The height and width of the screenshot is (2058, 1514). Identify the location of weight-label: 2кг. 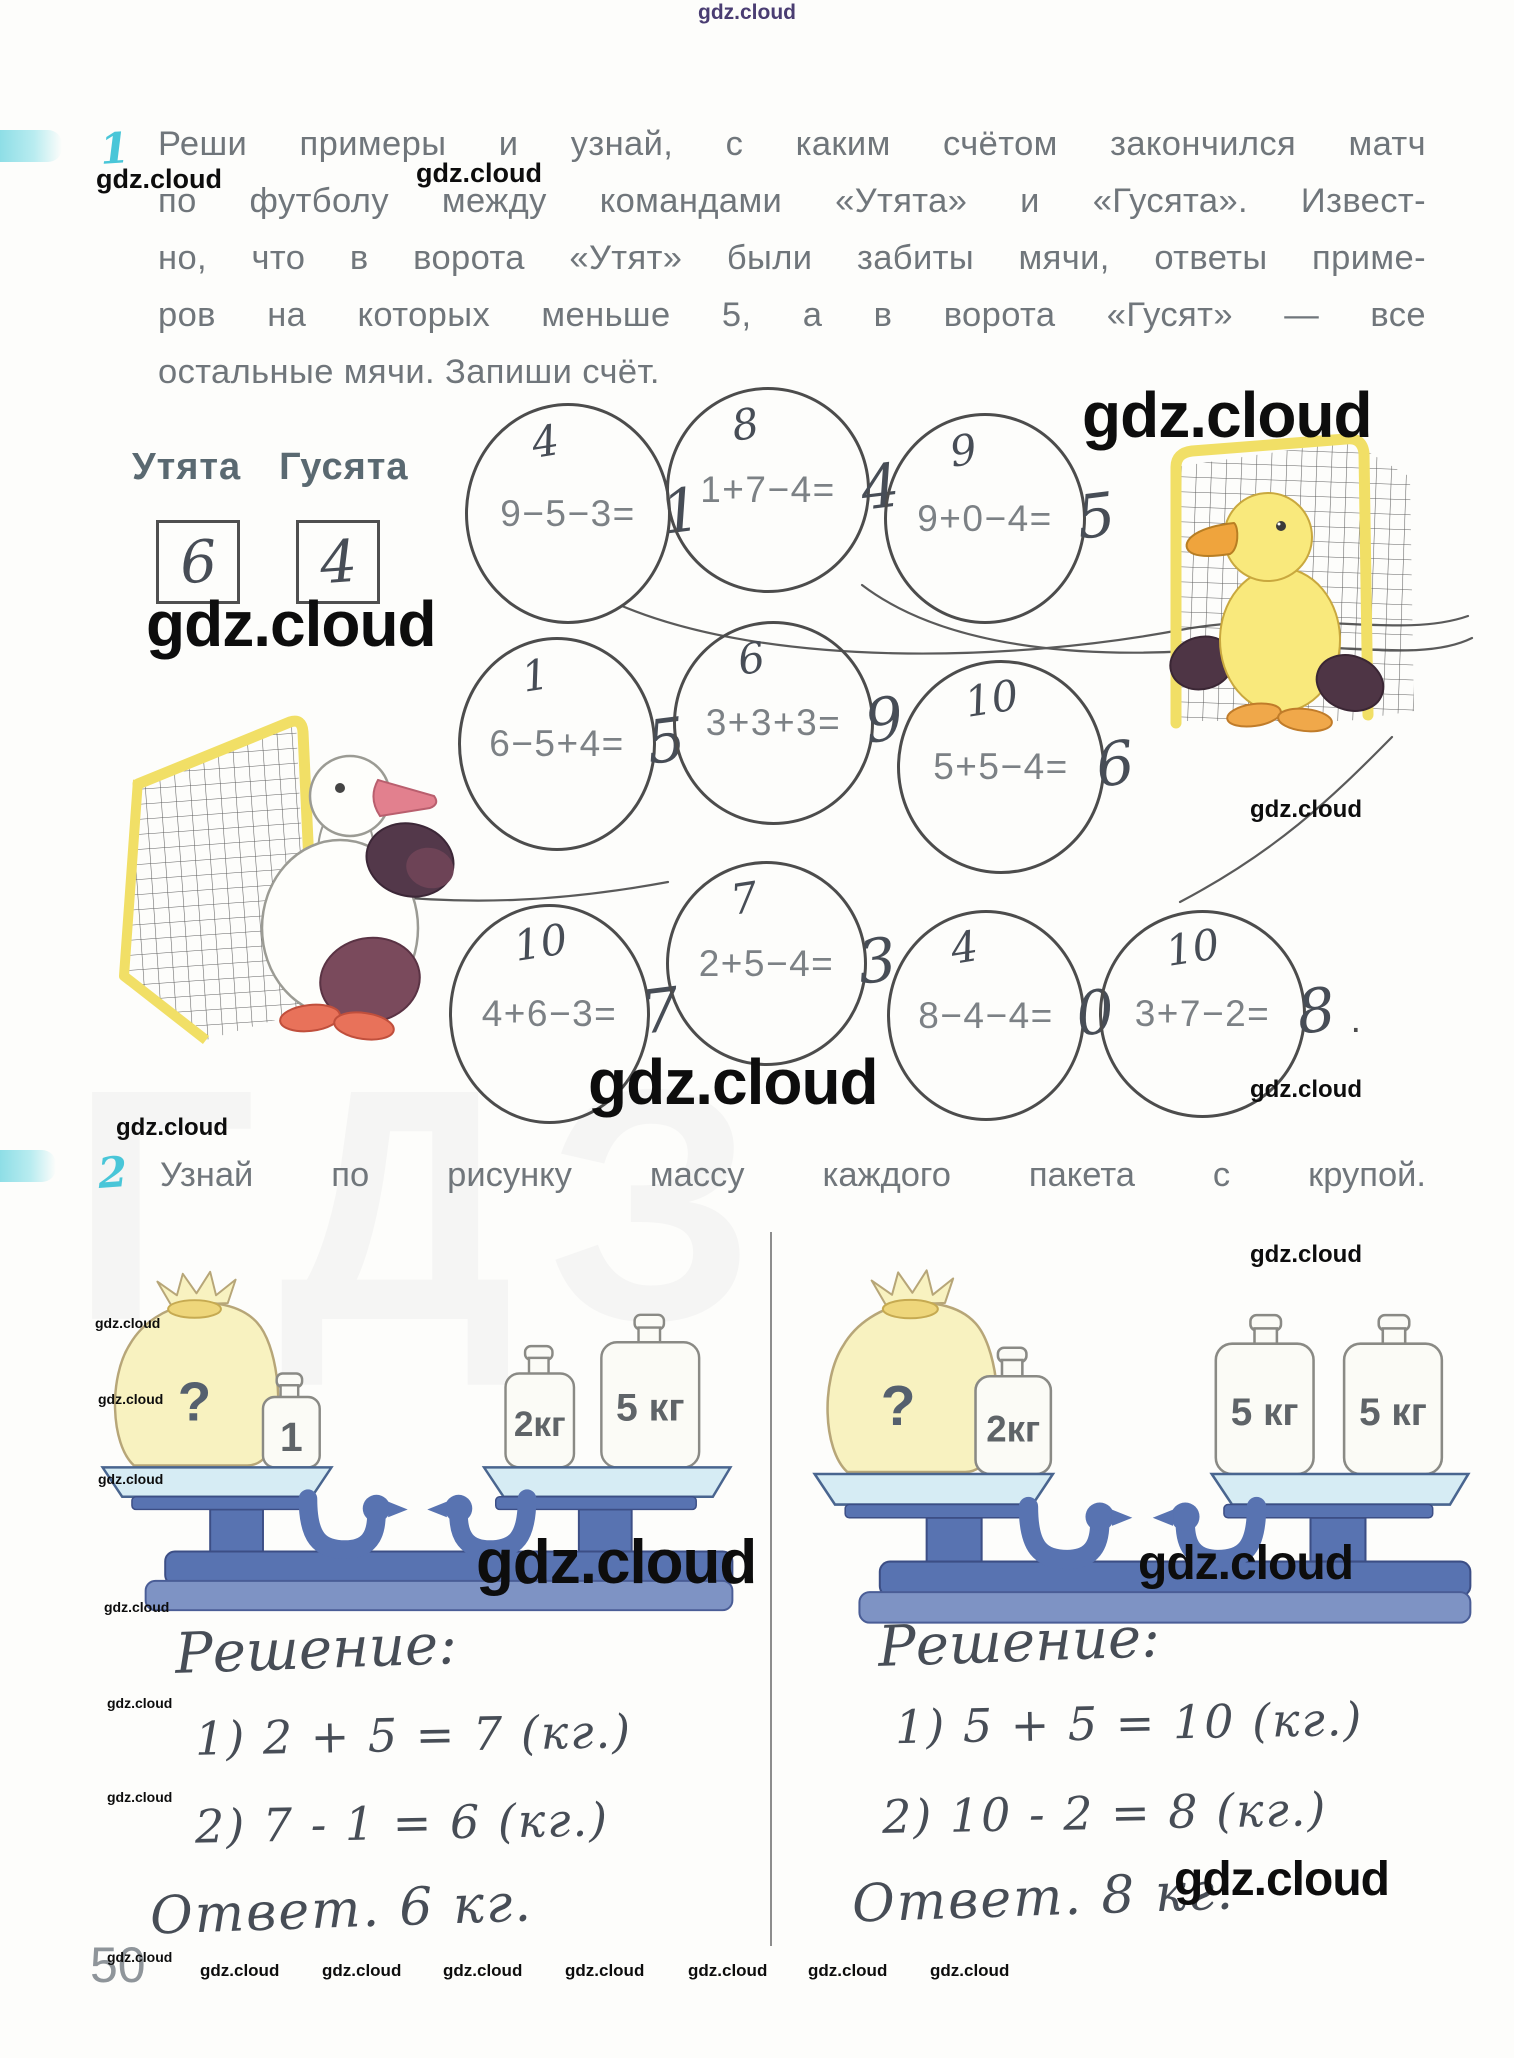
(540, 1424).